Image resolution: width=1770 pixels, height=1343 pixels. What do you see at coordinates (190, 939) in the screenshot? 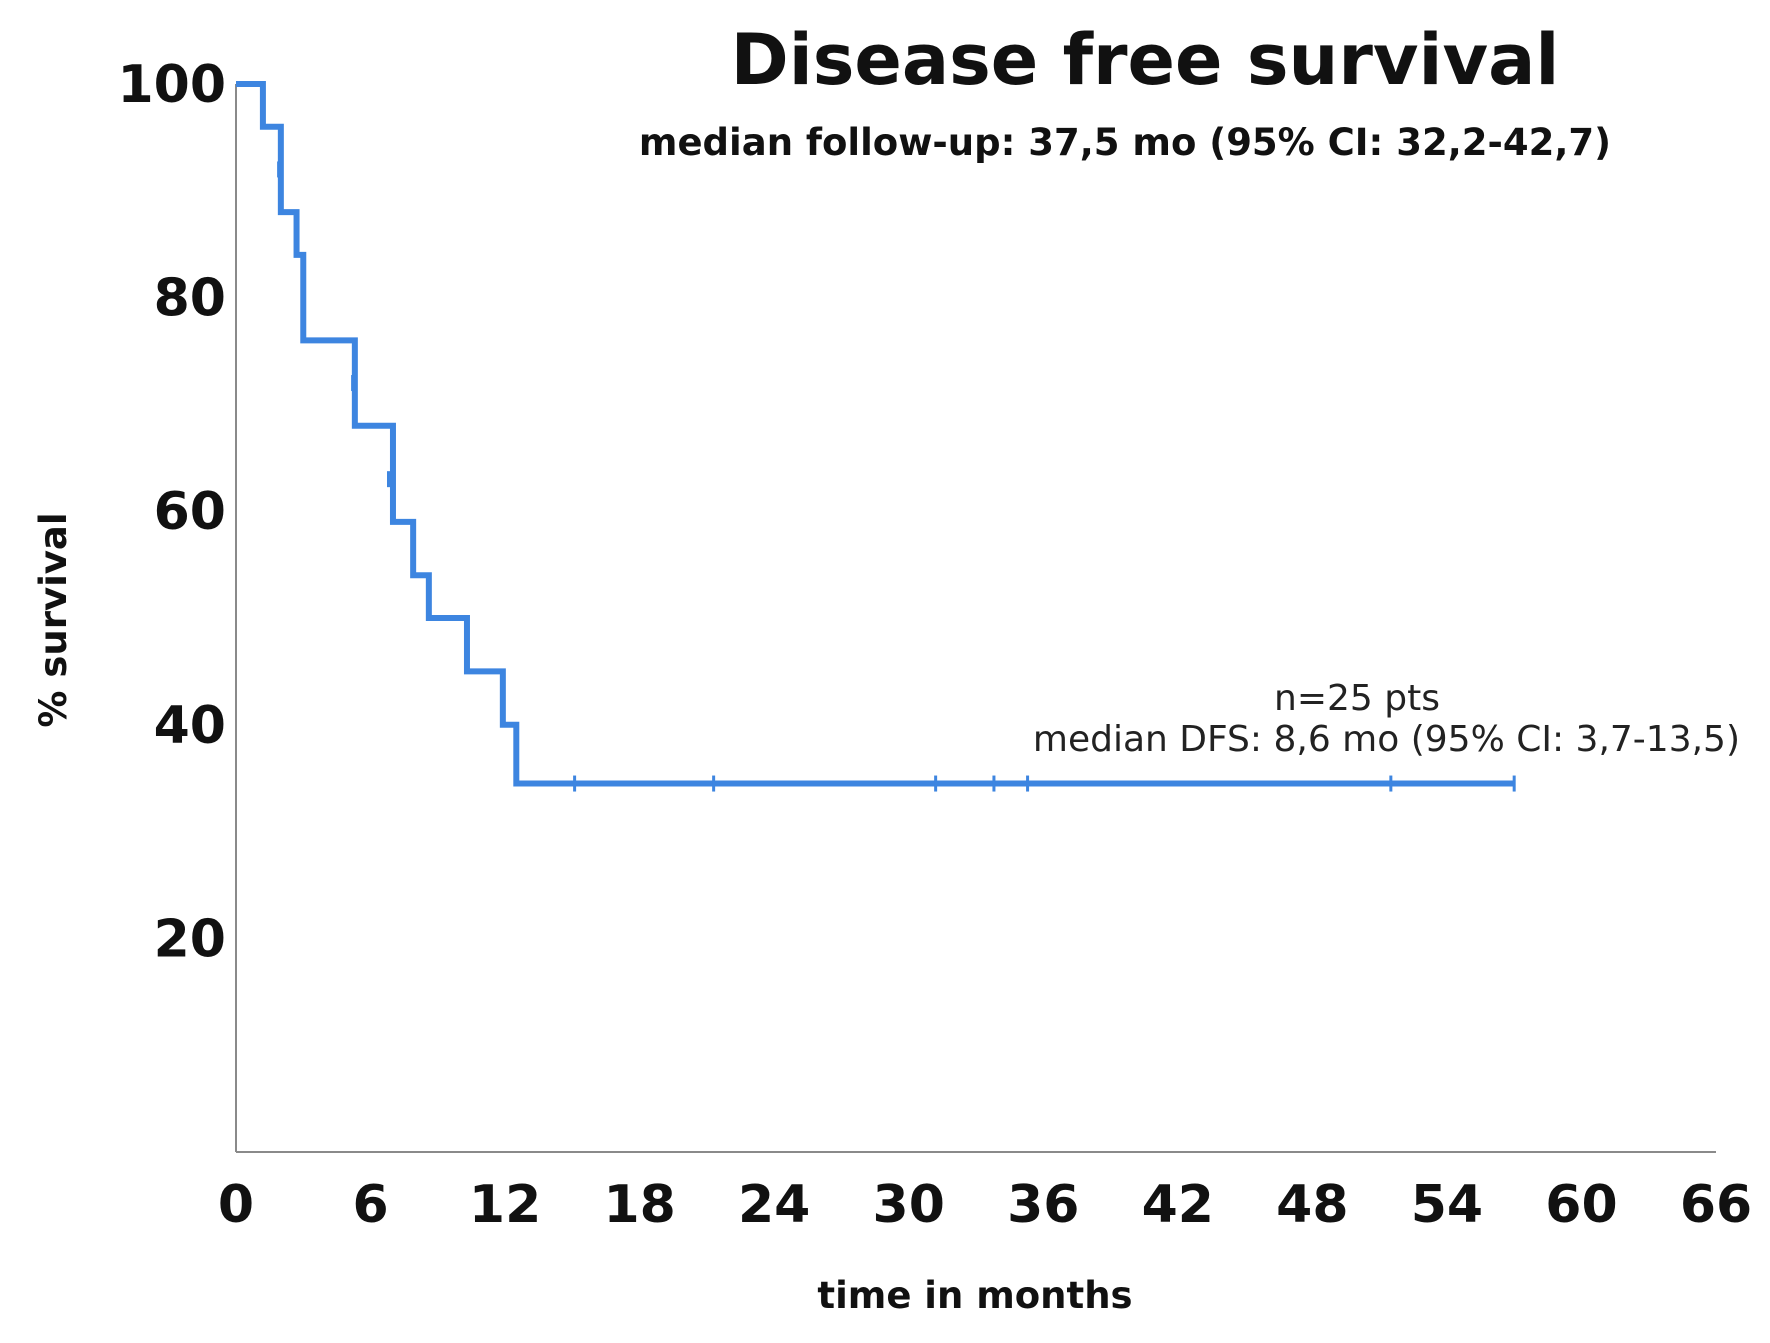
I see `y-tick-label: 20` at bounding box center [190, 939].